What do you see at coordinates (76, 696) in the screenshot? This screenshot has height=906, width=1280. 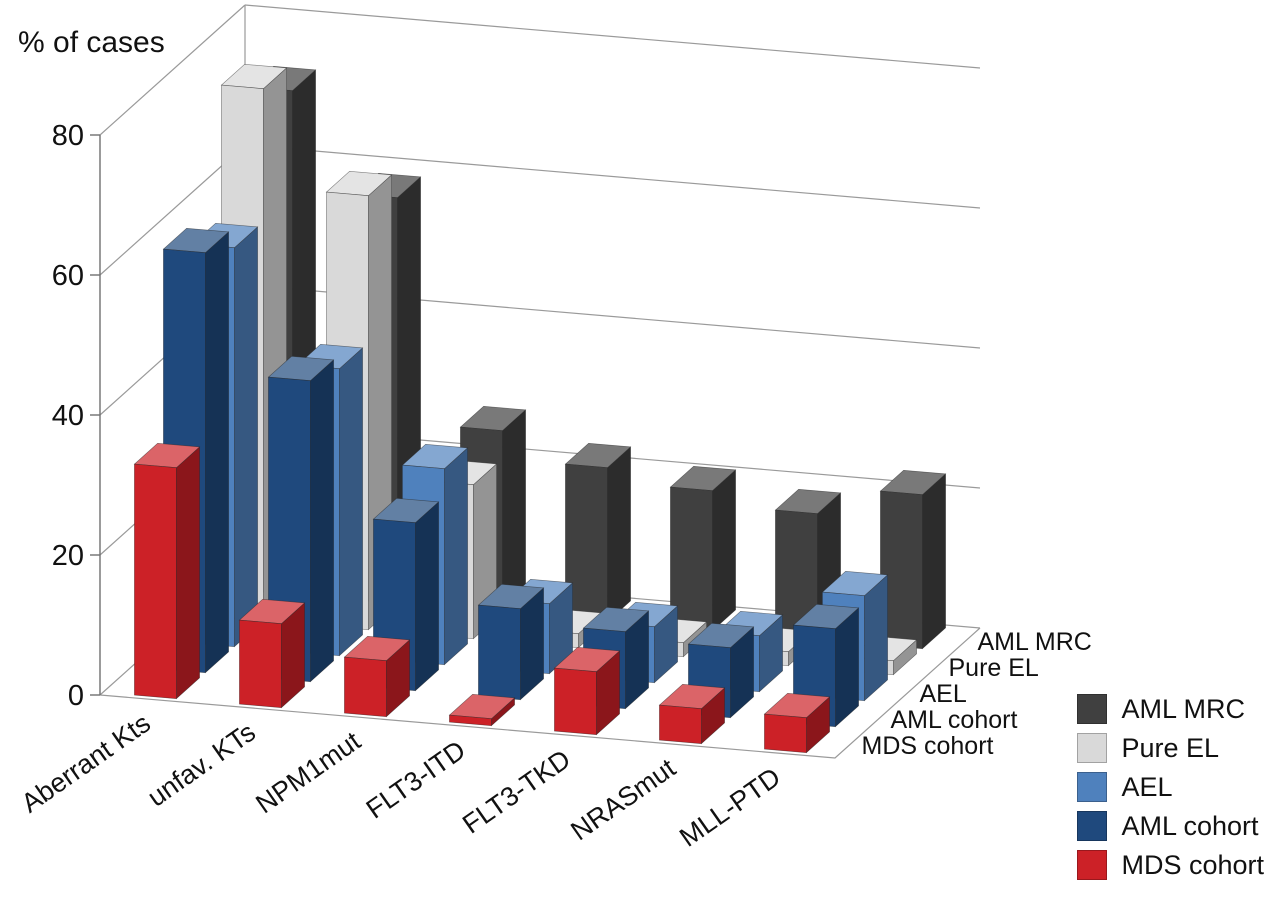 I see `y-tick-label: 0` at bounding box center [76, 696].